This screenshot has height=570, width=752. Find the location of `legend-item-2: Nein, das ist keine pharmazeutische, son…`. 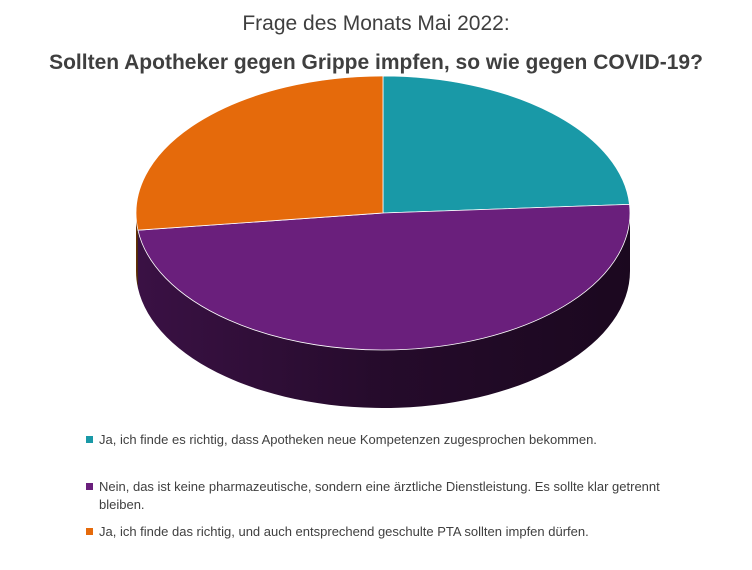

legend-item-2: Nein, das ist keine pharmazeutische, son… is located at coordinates (386, 496).